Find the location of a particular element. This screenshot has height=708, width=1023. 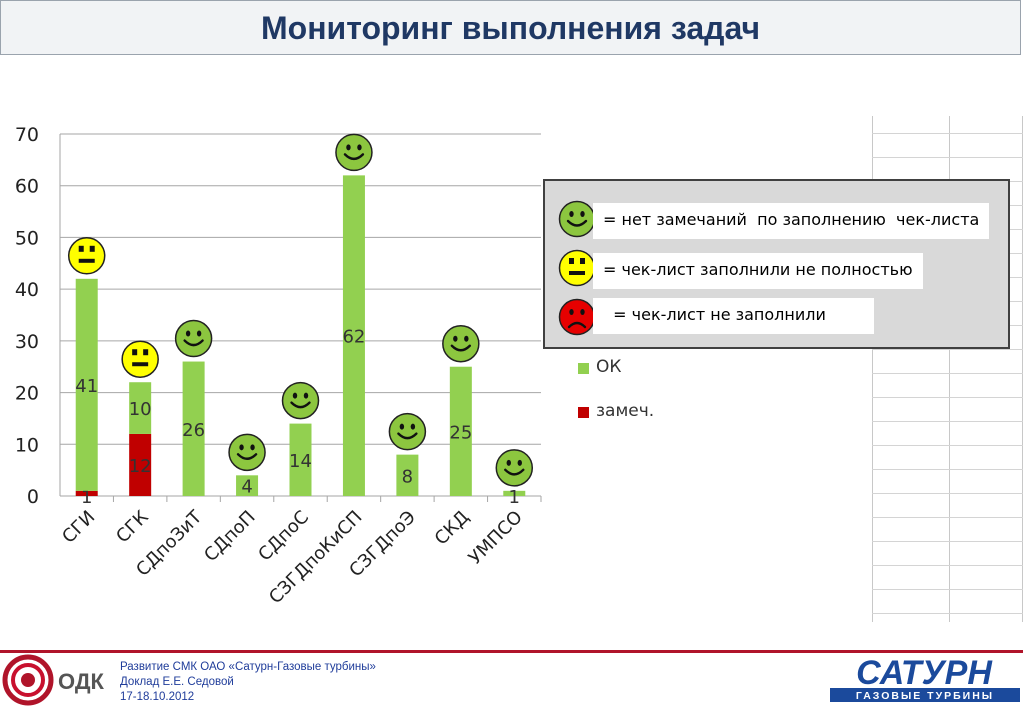

x-tick-label: СДпоП is located at coordinates (229, 536).